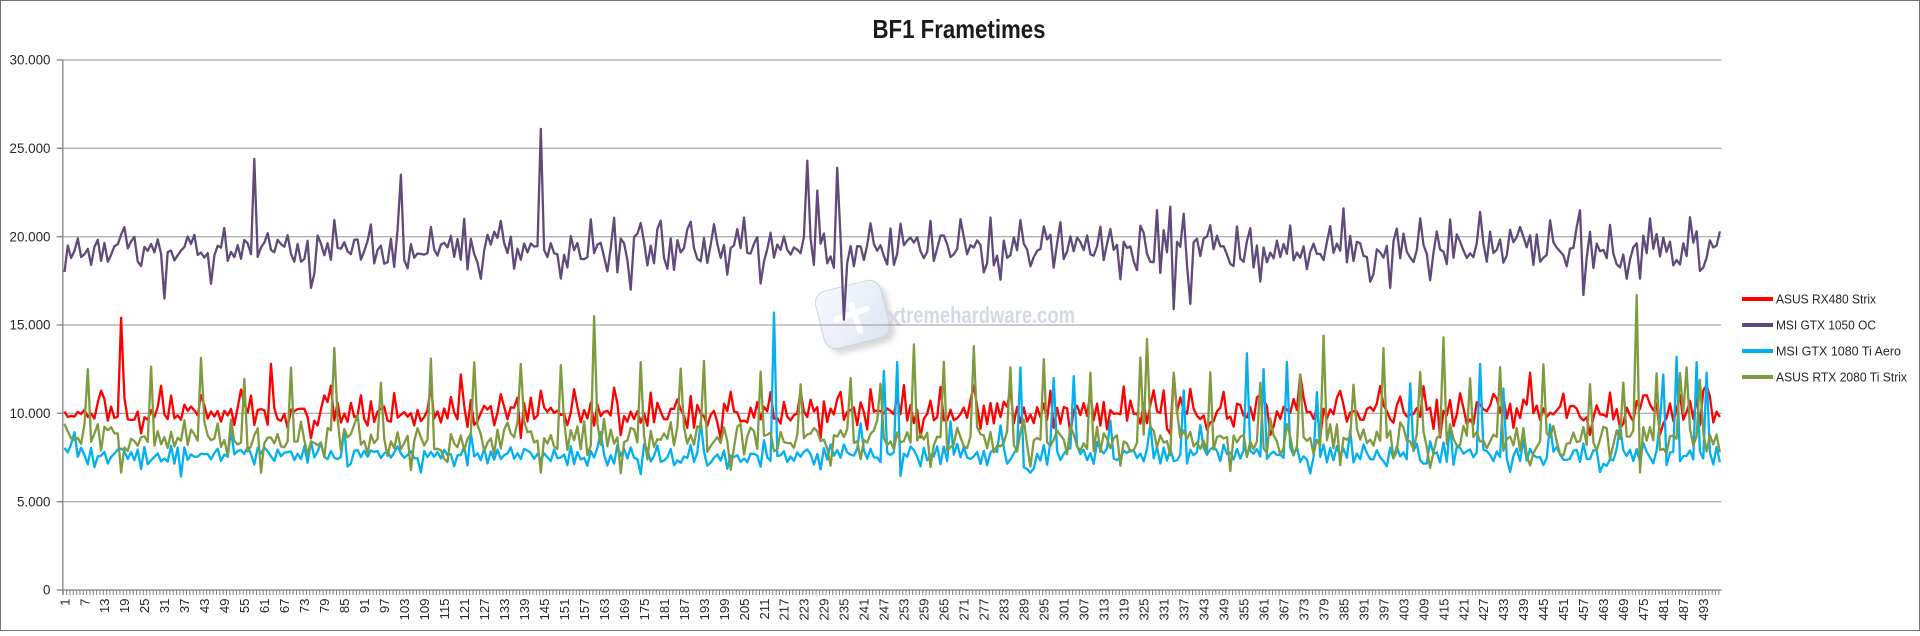 Image resolution: width=1920 pixels, height=636 pixels. Describe the element at coordinates (1223, 610) in the screenshot. I see `svg-text: 349` at that location.